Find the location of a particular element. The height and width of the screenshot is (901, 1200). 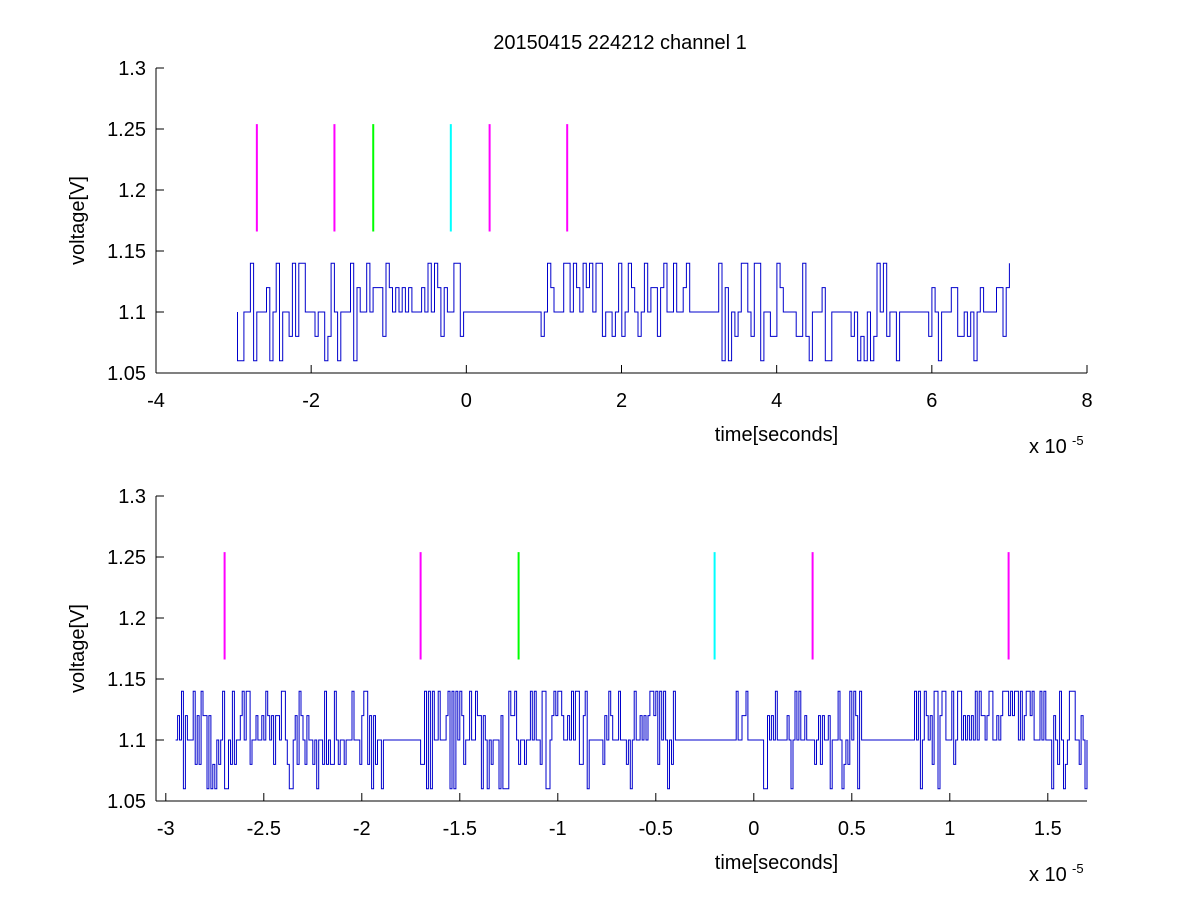

x-tick-label: -1 is located at coordinates (558, 829).